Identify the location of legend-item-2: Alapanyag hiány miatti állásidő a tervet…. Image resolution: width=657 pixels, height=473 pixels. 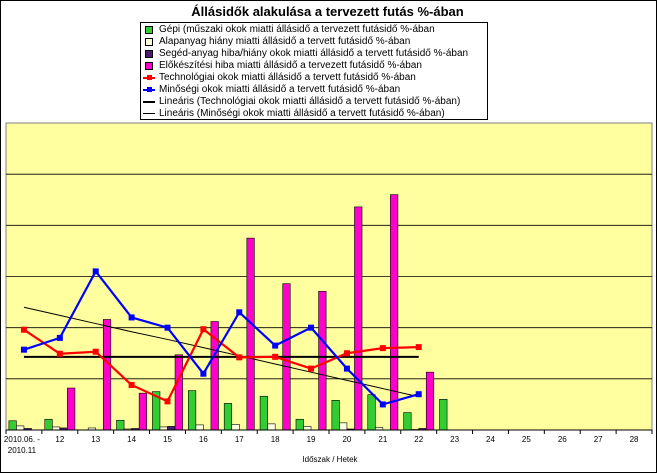
(276, 42).